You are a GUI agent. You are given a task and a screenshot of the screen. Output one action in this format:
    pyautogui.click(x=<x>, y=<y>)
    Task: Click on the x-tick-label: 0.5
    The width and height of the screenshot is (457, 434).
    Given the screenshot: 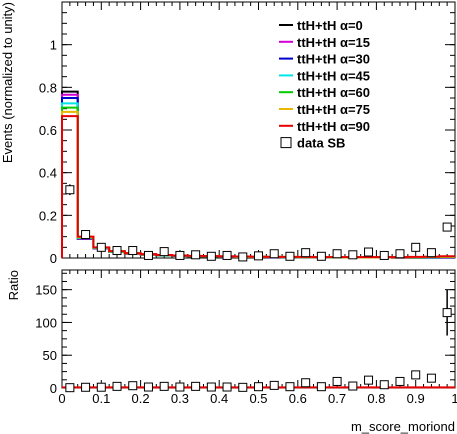 What is the action you would take?
    pyautogui.click(x=258, y=398)
    